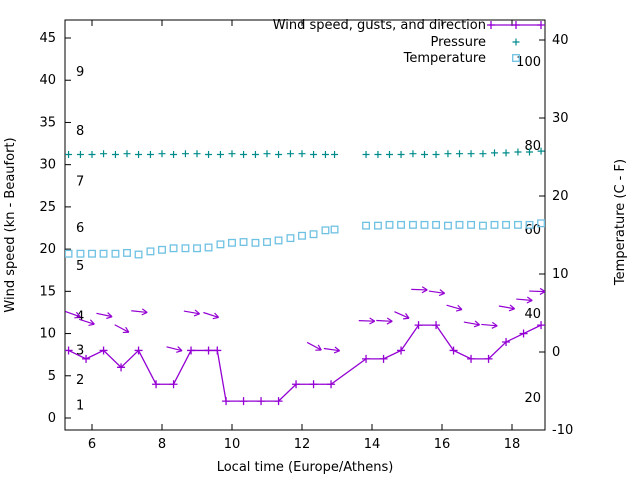  Describe the element at coordinates (560, 274) in the screenshot. I see `right-tick-label: 10` at that location.